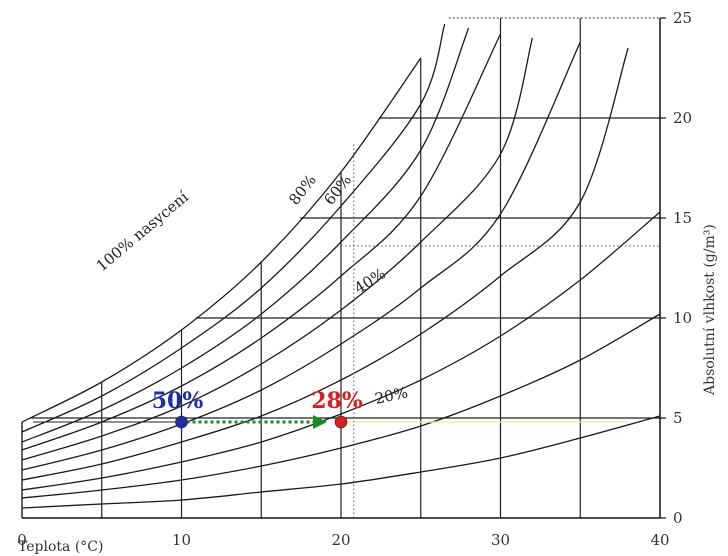  I want to click on y-tick-label: 15, so click(682, 218).